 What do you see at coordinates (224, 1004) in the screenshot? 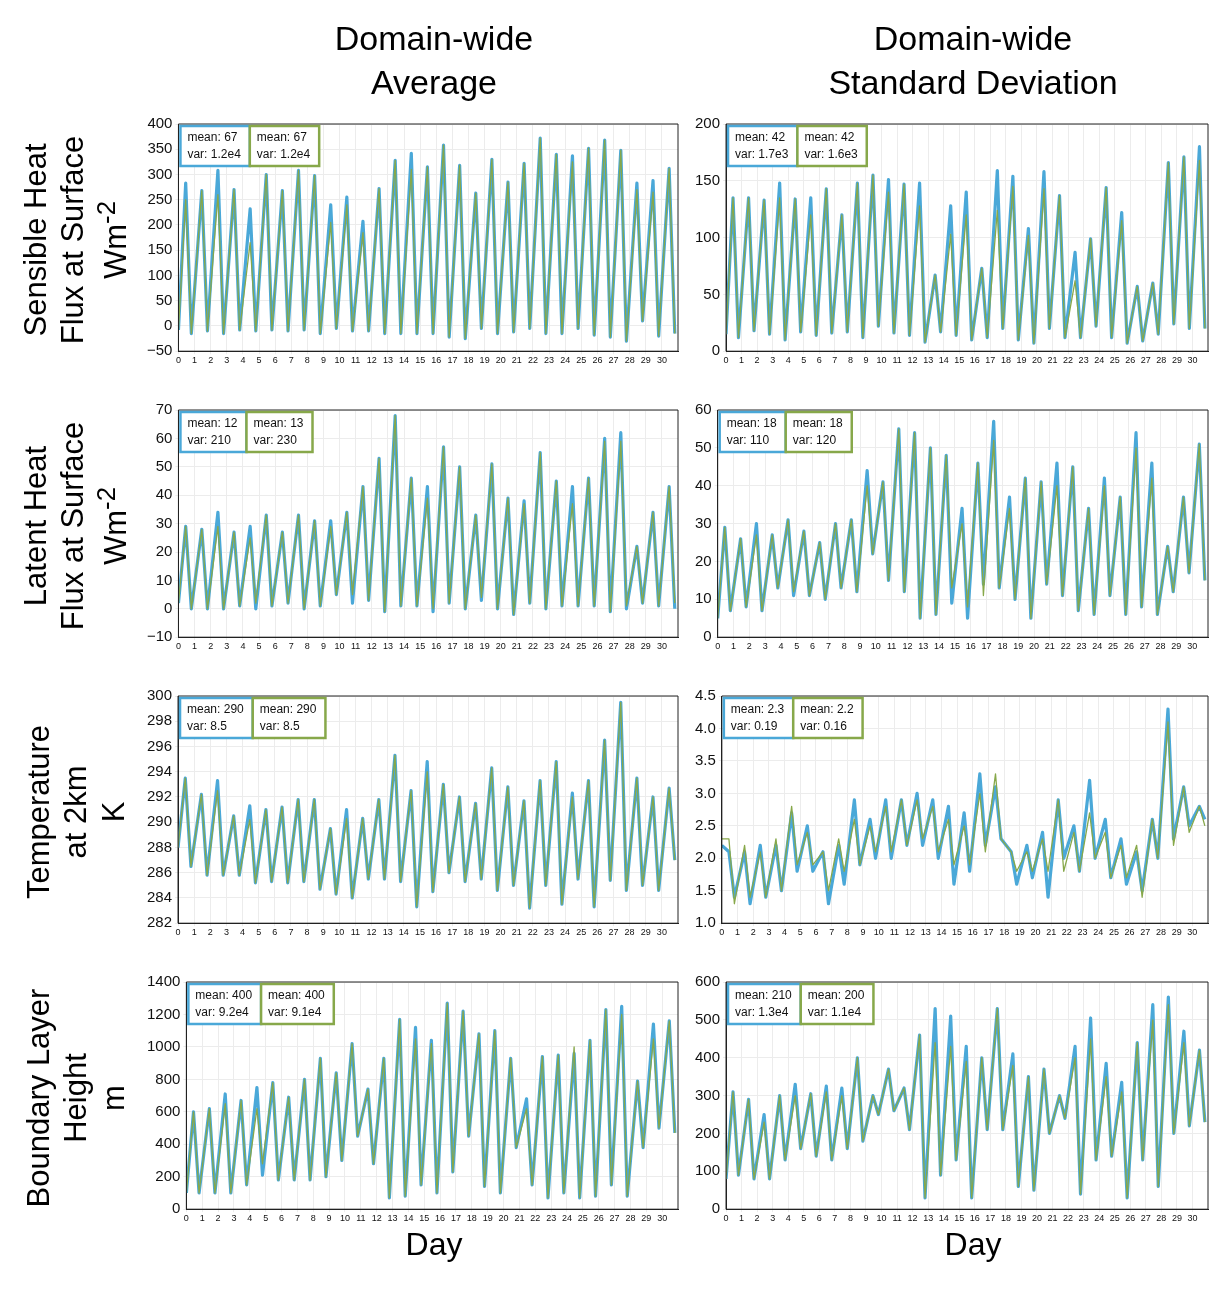
I see `annotation: mean: 400 var: 9.2e4` at bounding box center [224, 1004].